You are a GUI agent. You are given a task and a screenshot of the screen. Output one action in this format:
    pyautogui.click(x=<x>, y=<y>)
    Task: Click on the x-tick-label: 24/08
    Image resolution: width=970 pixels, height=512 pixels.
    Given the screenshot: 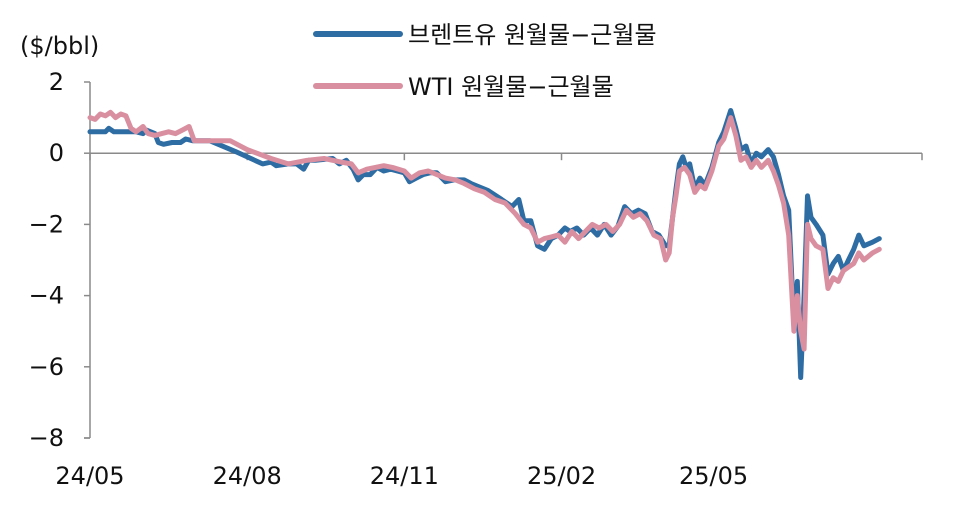 What is the action you would take?
    pyautogui.click(x=247, y=476)
    